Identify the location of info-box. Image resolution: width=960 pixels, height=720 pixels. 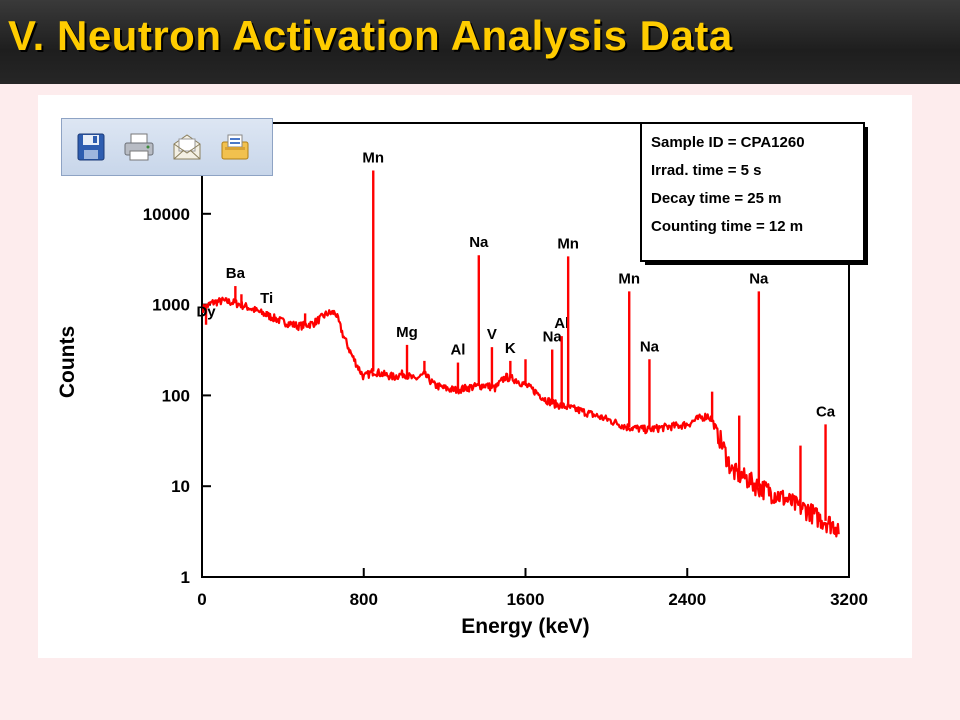
(752, 192).